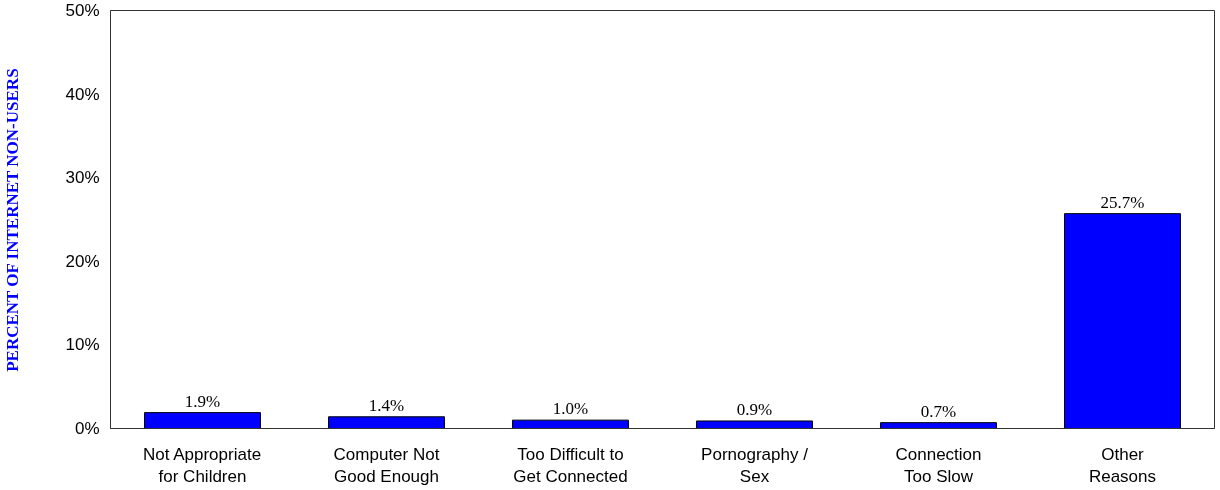 The width and height of the screenshot is (1220, 490). What do you see at coordinates (754, 409) in the screenshot?
I see `data-label: 0.9%` at bounding box center [754, 409].